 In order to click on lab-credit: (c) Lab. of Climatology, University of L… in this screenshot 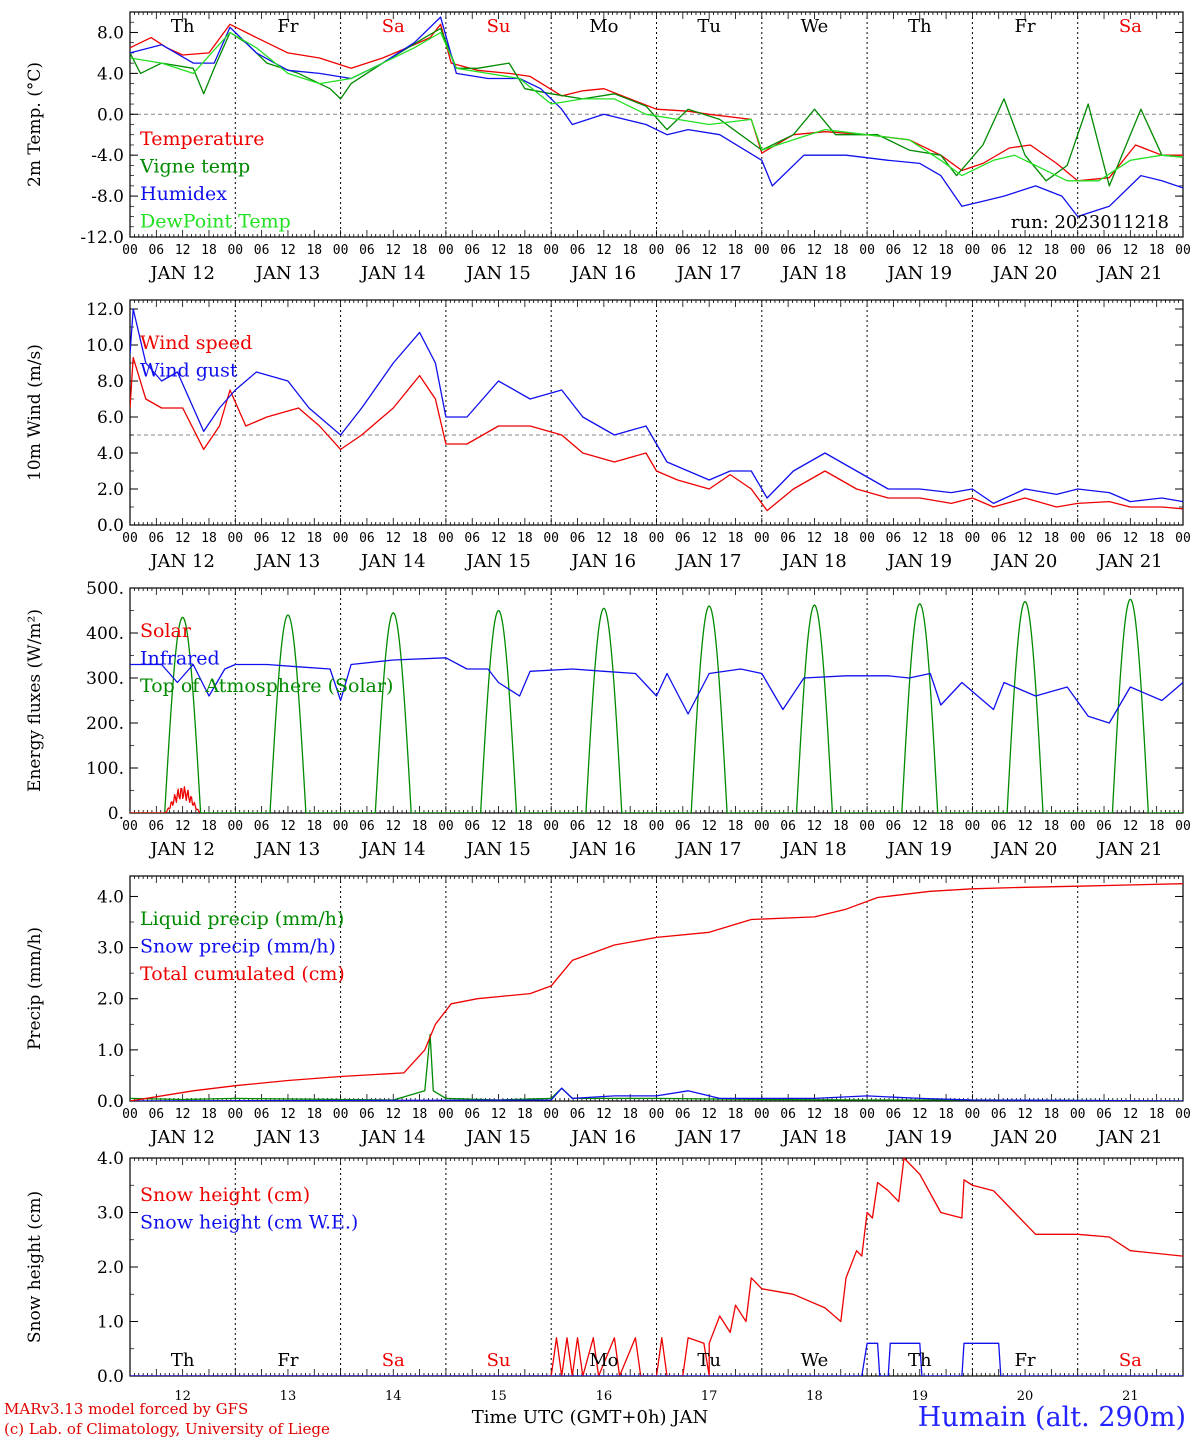, I will do `click(167, 1429)`.